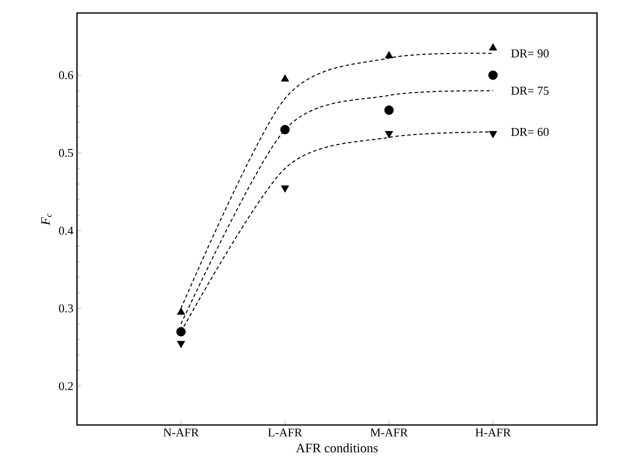 The height and width of the screenshot is (476, 643). Describe the element at coordinates (66, 152) in the screenshot. I see `y-tick-label: 0.5` at that location.